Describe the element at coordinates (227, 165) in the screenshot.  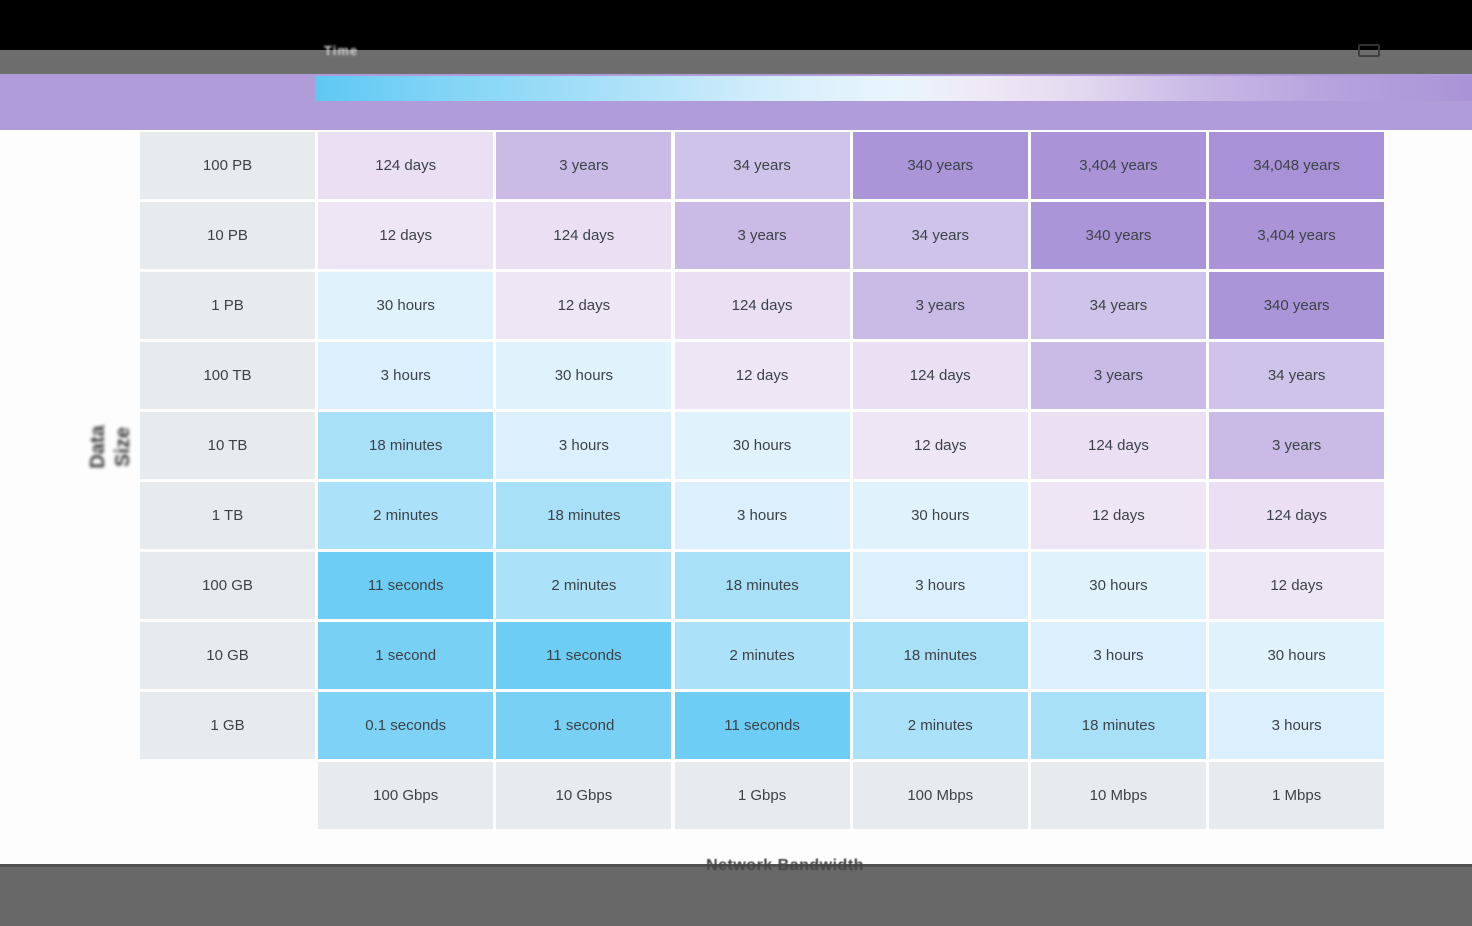
I see `row-label: 100 PB` at that location.